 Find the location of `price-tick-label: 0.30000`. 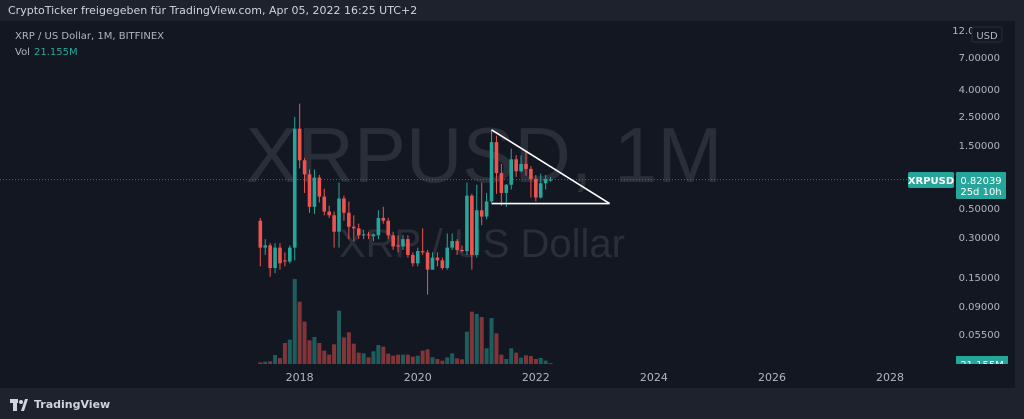

price-tick-label: 0.30000 is located at coordinates (979, 238).